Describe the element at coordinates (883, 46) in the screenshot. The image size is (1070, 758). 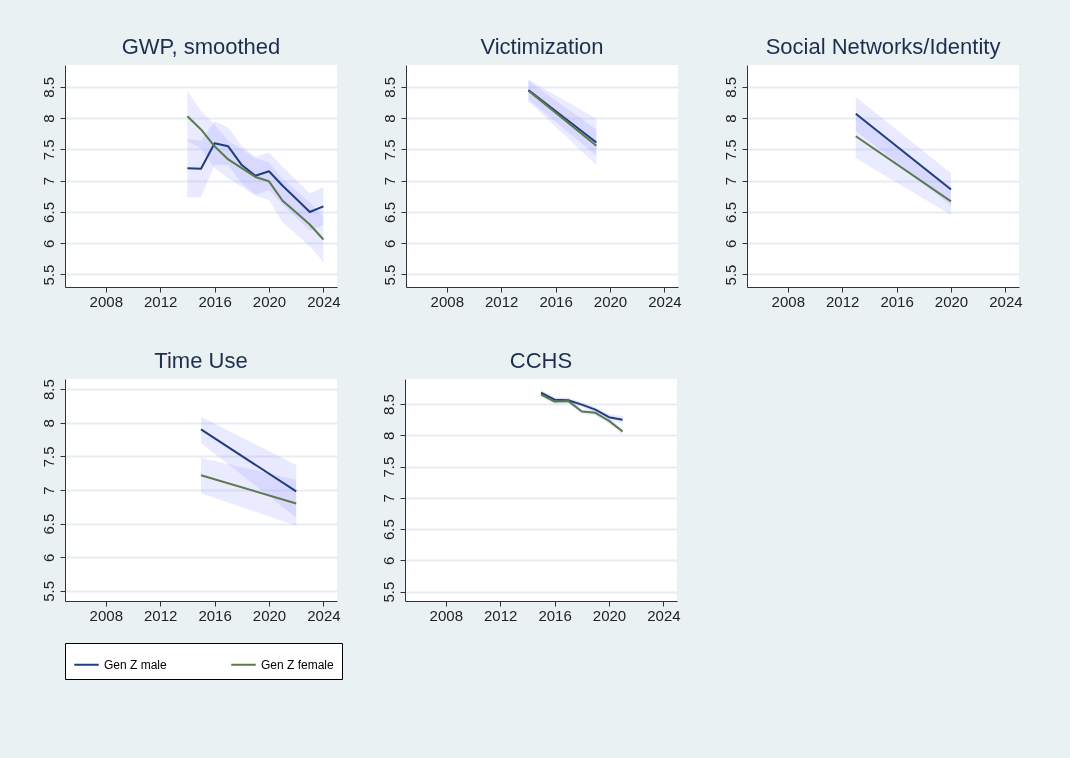
I see `chart-title: Social Networks/Identity` at that location.